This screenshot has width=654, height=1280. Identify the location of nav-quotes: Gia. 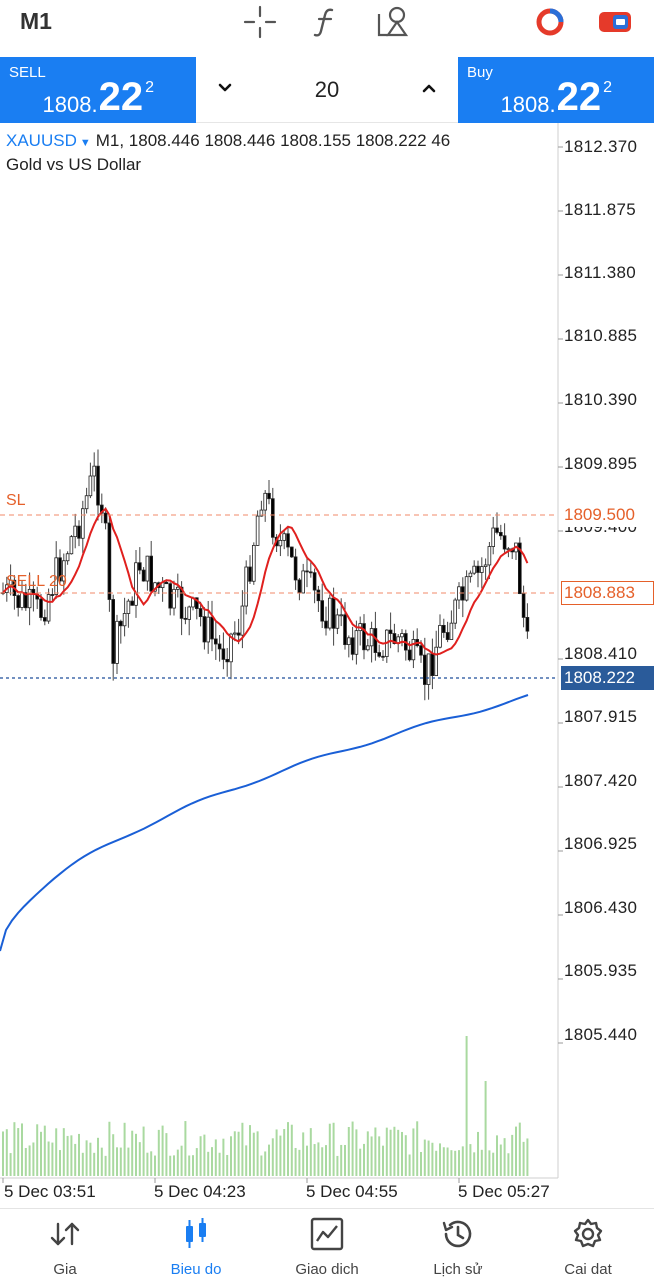
(65, 1244).